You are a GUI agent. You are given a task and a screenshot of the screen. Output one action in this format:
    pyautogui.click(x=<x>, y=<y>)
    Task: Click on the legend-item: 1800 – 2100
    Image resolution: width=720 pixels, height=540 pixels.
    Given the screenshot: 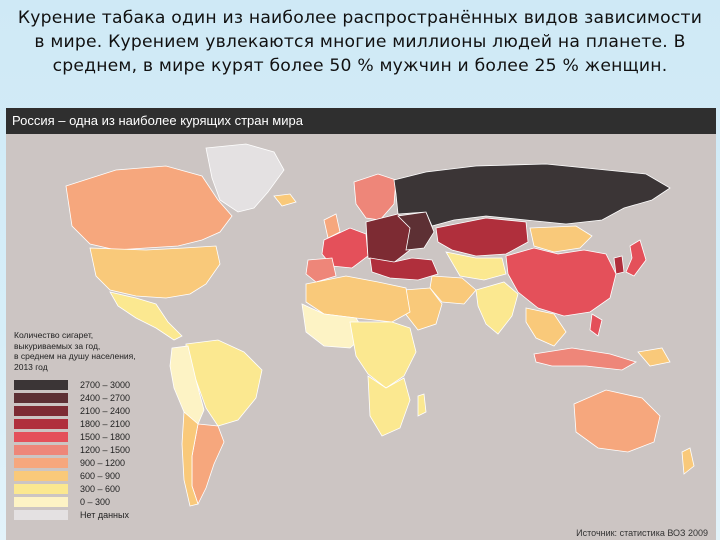 What is the action you would take?
    pyautogui.click(x=84, y=423)
    